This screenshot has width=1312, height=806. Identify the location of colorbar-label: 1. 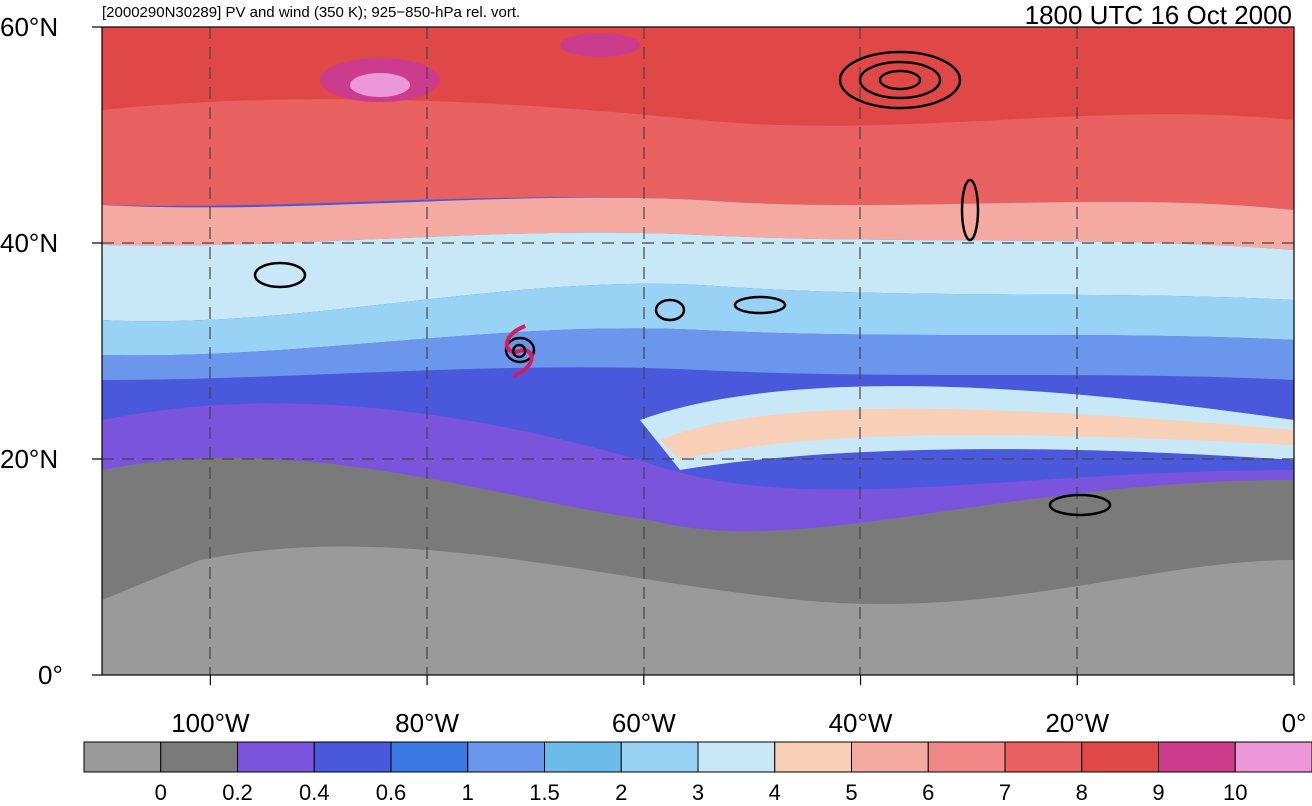
(467, 792).